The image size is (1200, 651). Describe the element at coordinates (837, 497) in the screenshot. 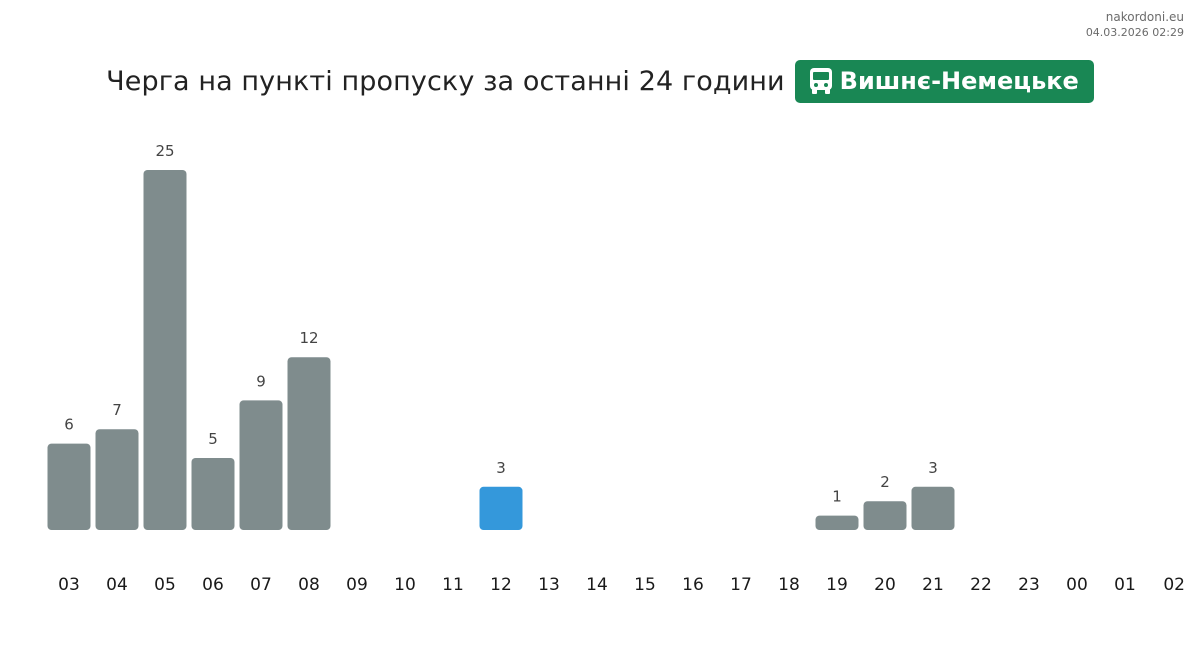

I see `value-label-19: 1` at that location.